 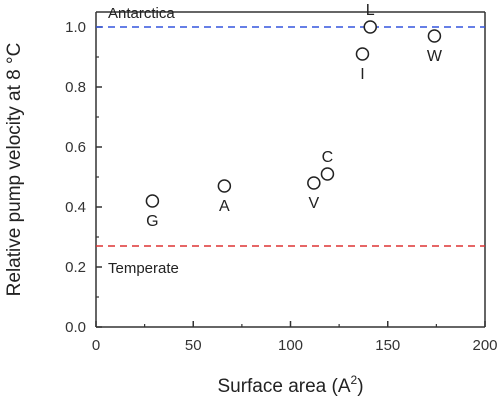 What do you see at coordinates (290, 345) in the screenshot?
I see `x-tick-label: 100` at bounding box center [290, 345].